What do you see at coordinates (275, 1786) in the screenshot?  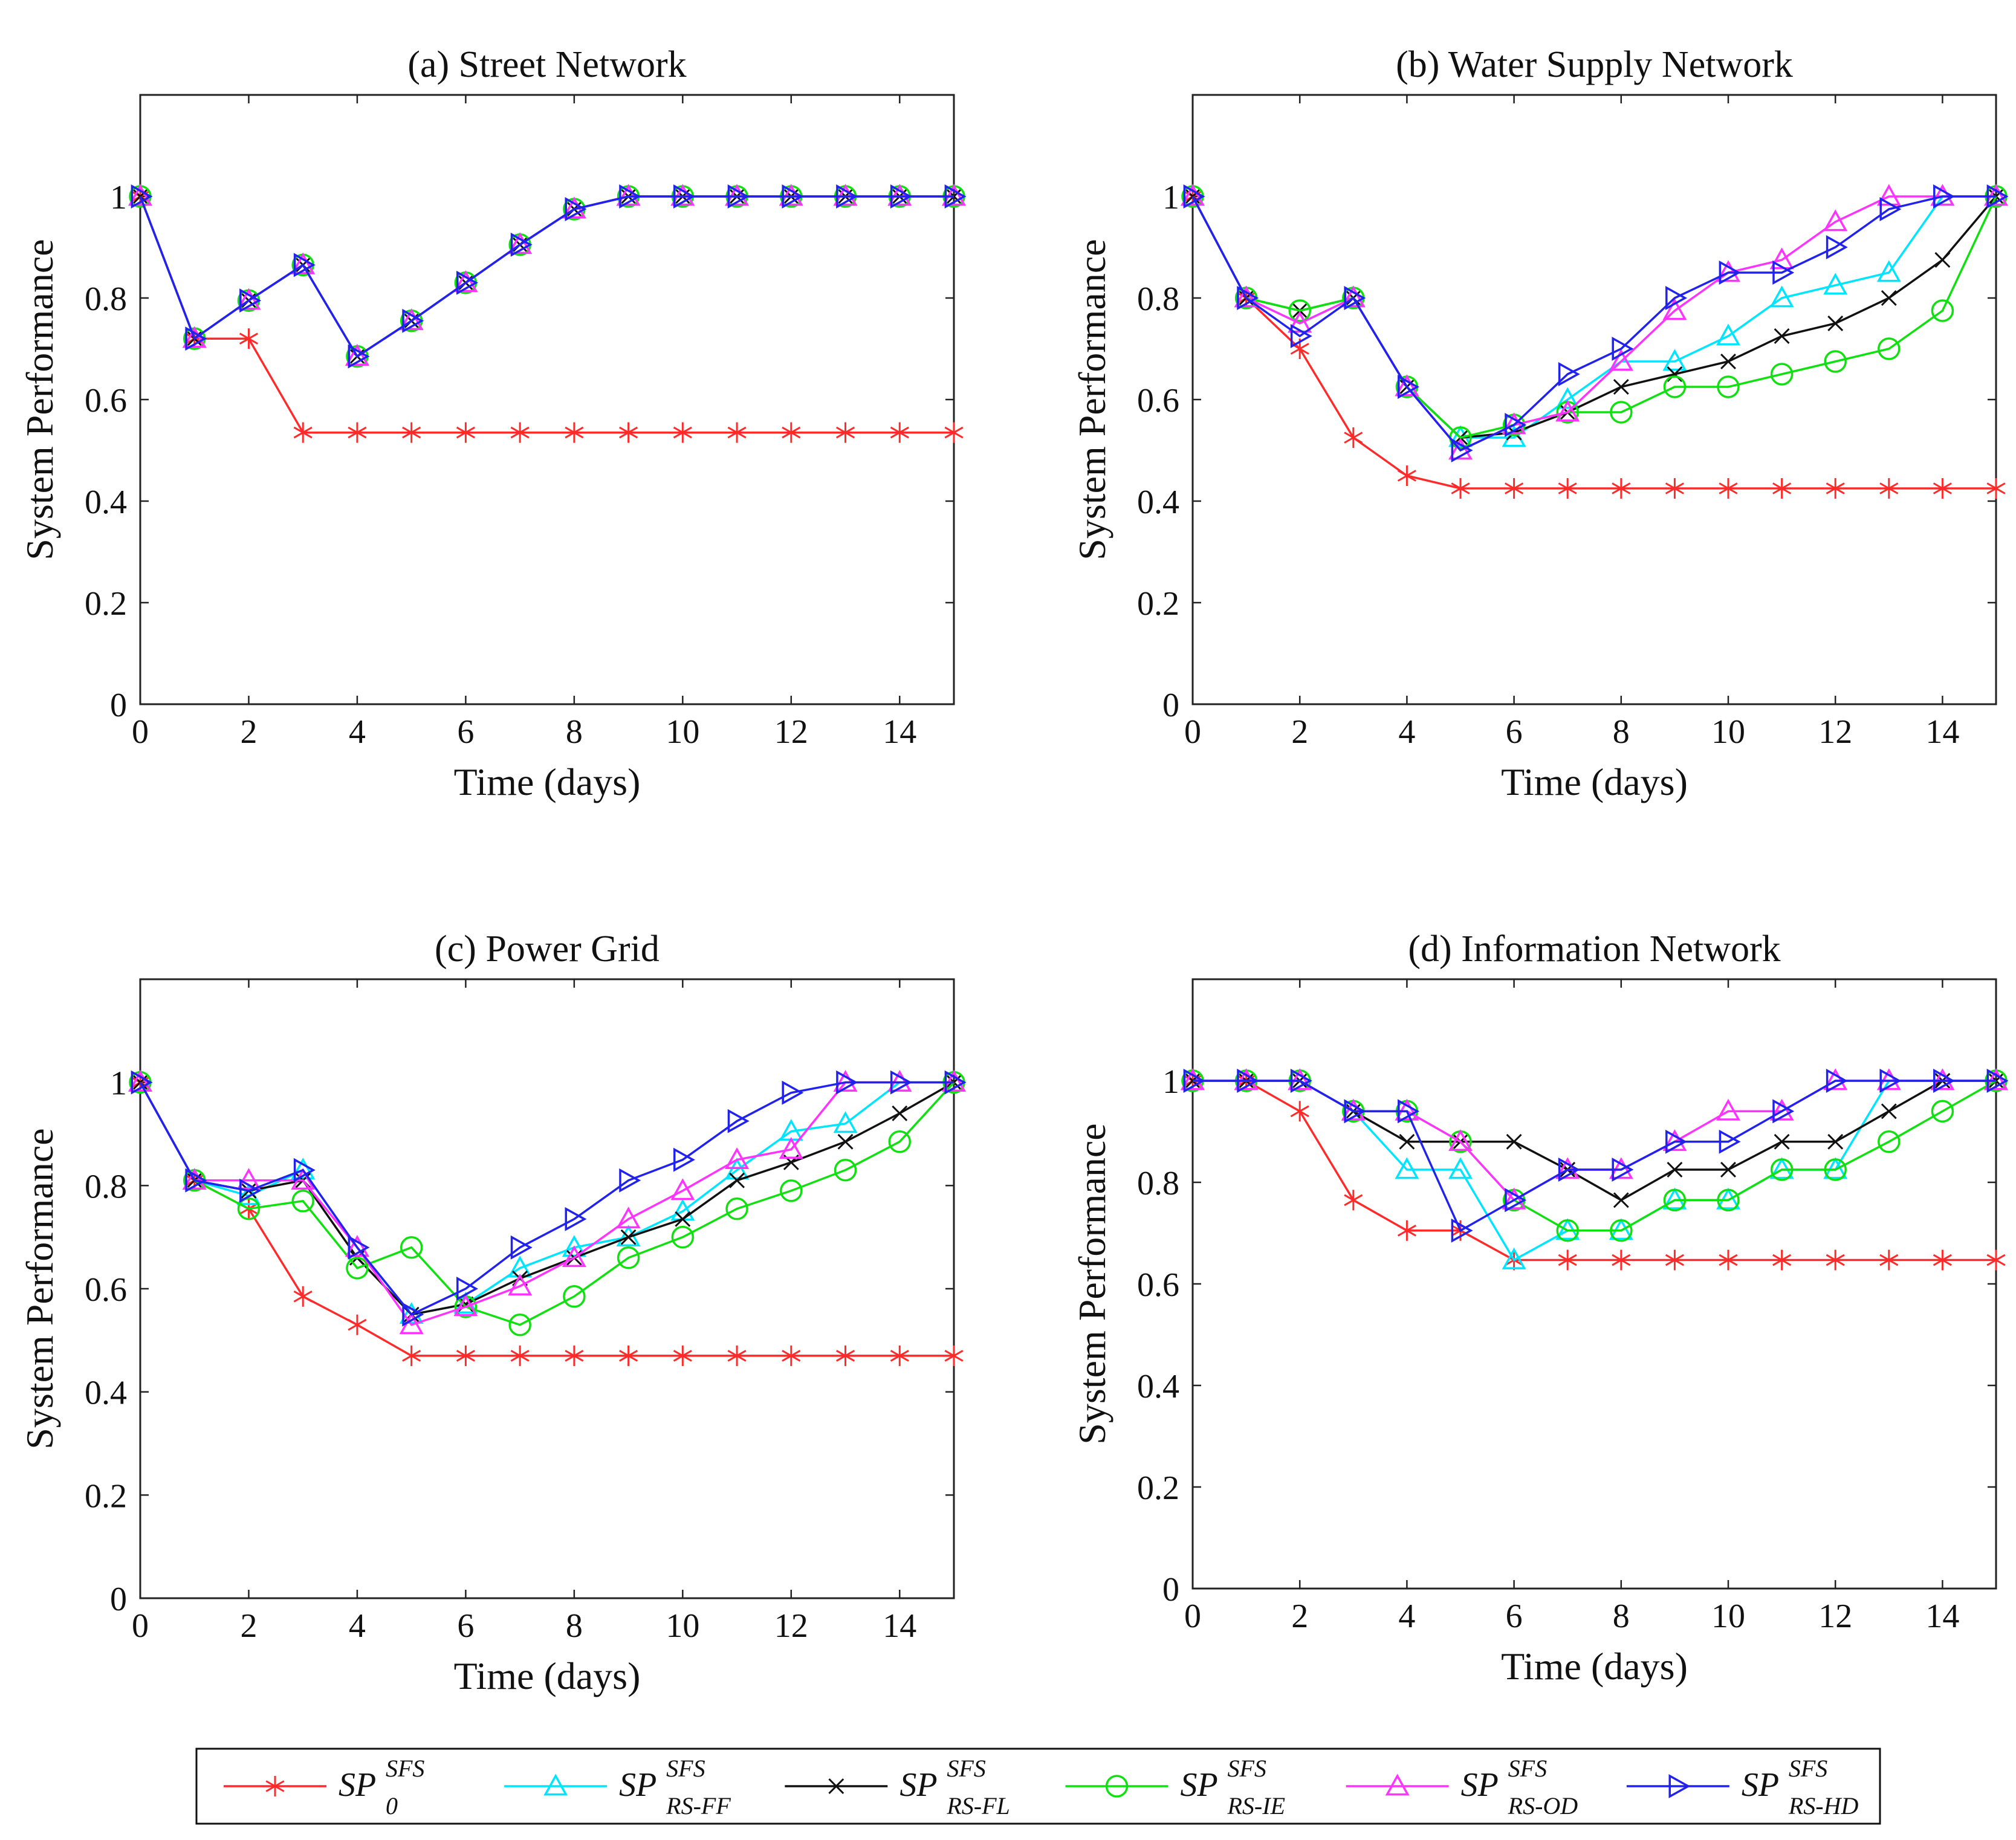 I see `legend-marker-sp0` at bounding box center [275, 1786].